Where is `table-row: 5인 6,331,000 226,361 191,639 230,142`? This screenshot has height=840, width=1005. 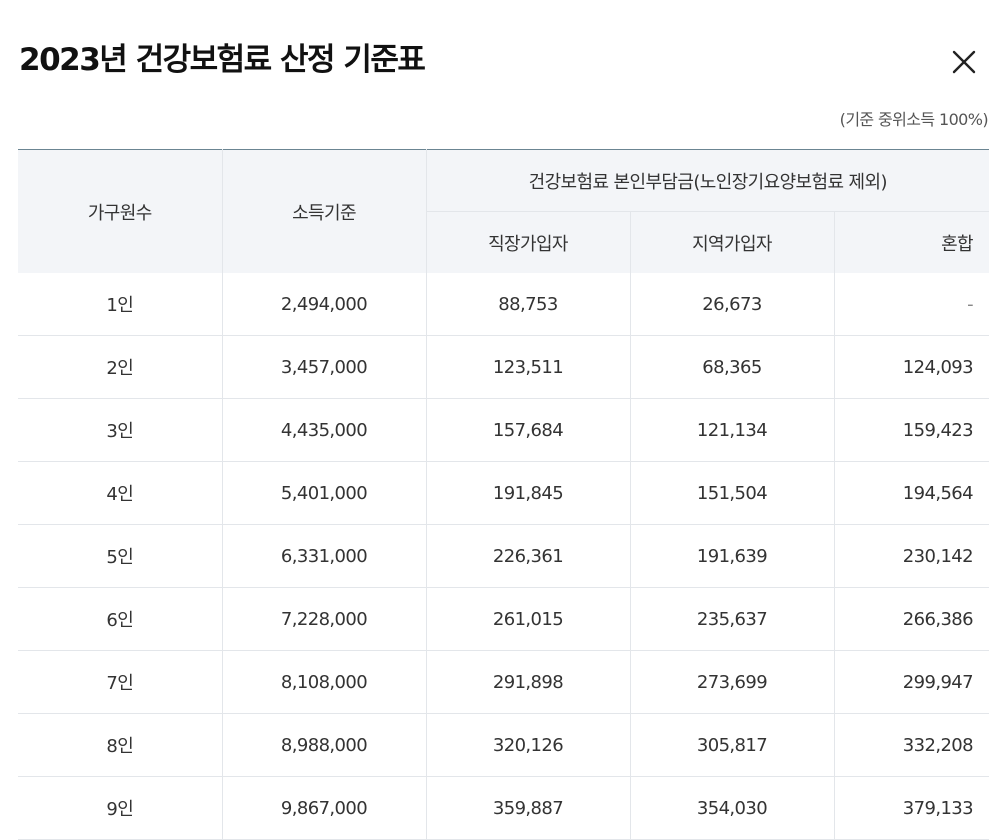
table-row: 5인 6,331,000 226,361 191,639 230,142 is located at coordinates (504, 556).